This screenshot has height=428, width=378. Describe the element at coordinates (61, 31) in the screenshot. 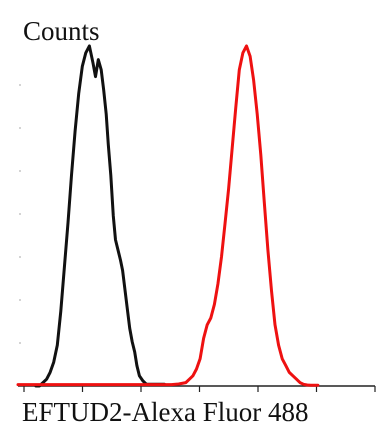

I see `y-axis-label: Counts` at that location.